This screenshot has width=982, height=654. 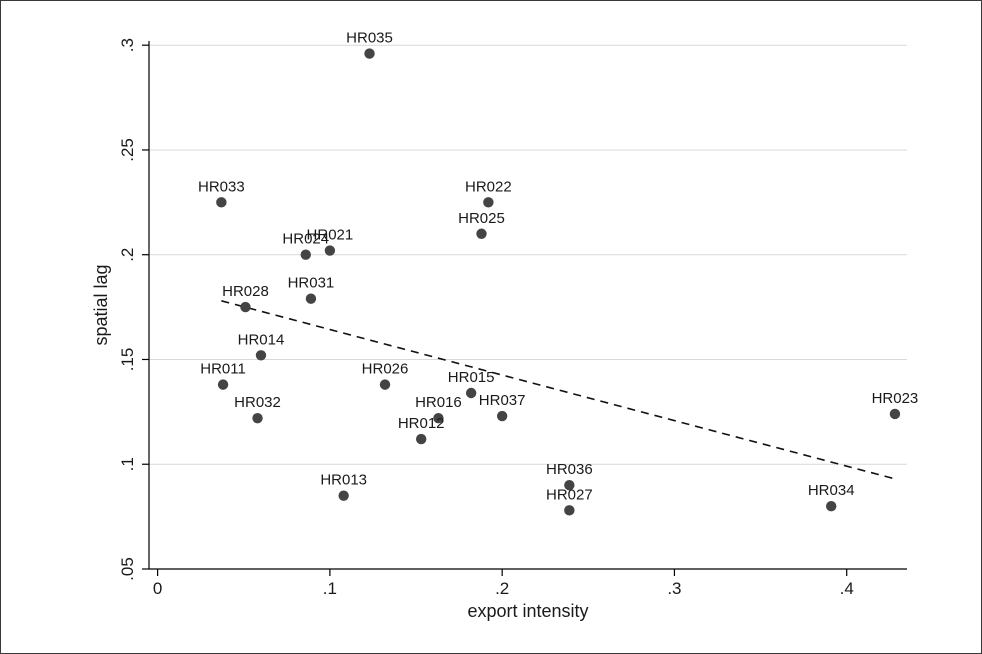 What do you see at coordinates (305, 239) in the screenshot?
I see `point-label: HR024` at bounding box center [305, 239].